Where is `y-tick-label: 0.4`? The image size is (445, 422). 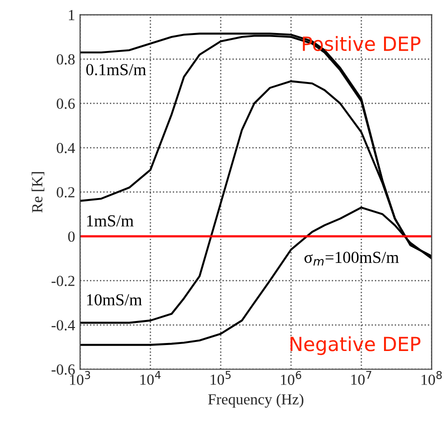
y-tick-label: 0.4 is located at coordinates (65, 148).